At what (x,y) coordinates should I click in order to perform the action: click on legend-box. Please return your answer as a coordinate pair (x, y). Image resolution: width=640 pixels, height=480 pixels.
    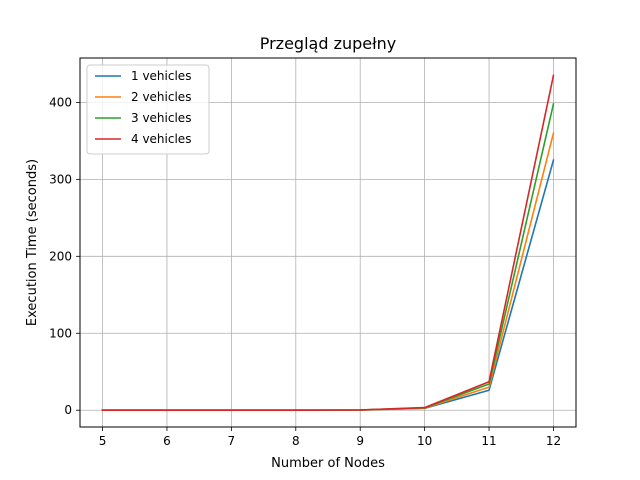
    Looking at the image, I should click on (148, 109).